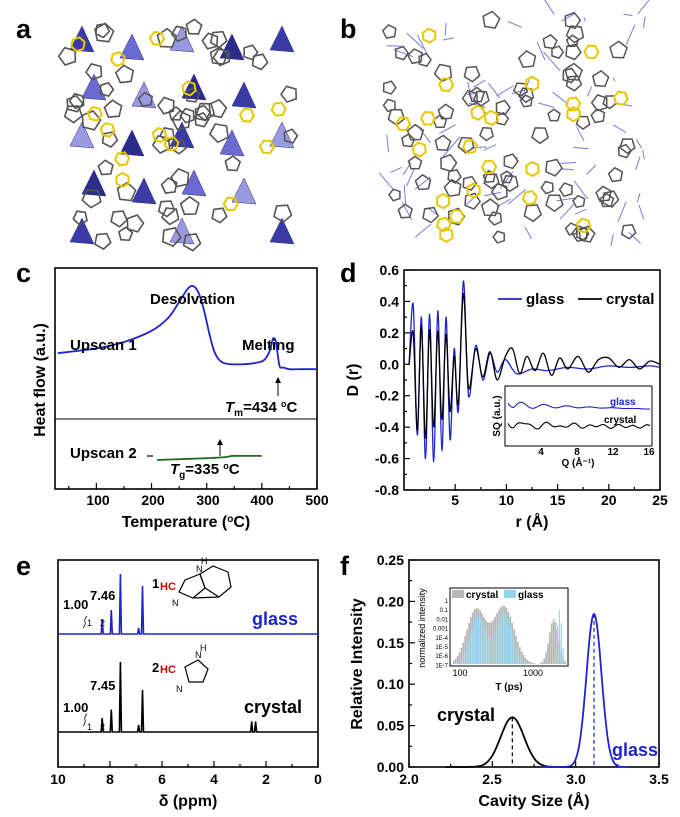 The width and height of the screenshot is (680, 817). What do you see at coordinates (390, 301) in the screenshot?
I see `chart-d-ytick-label: 0.4` at bounding box center [390, 301].